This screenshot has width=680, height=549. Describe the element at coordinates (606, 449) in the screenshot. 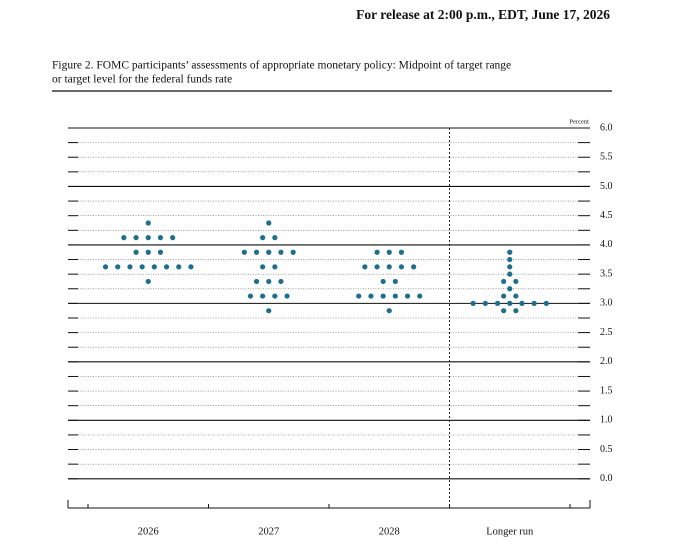

I see `y-tick-label: 0.5` at that location.